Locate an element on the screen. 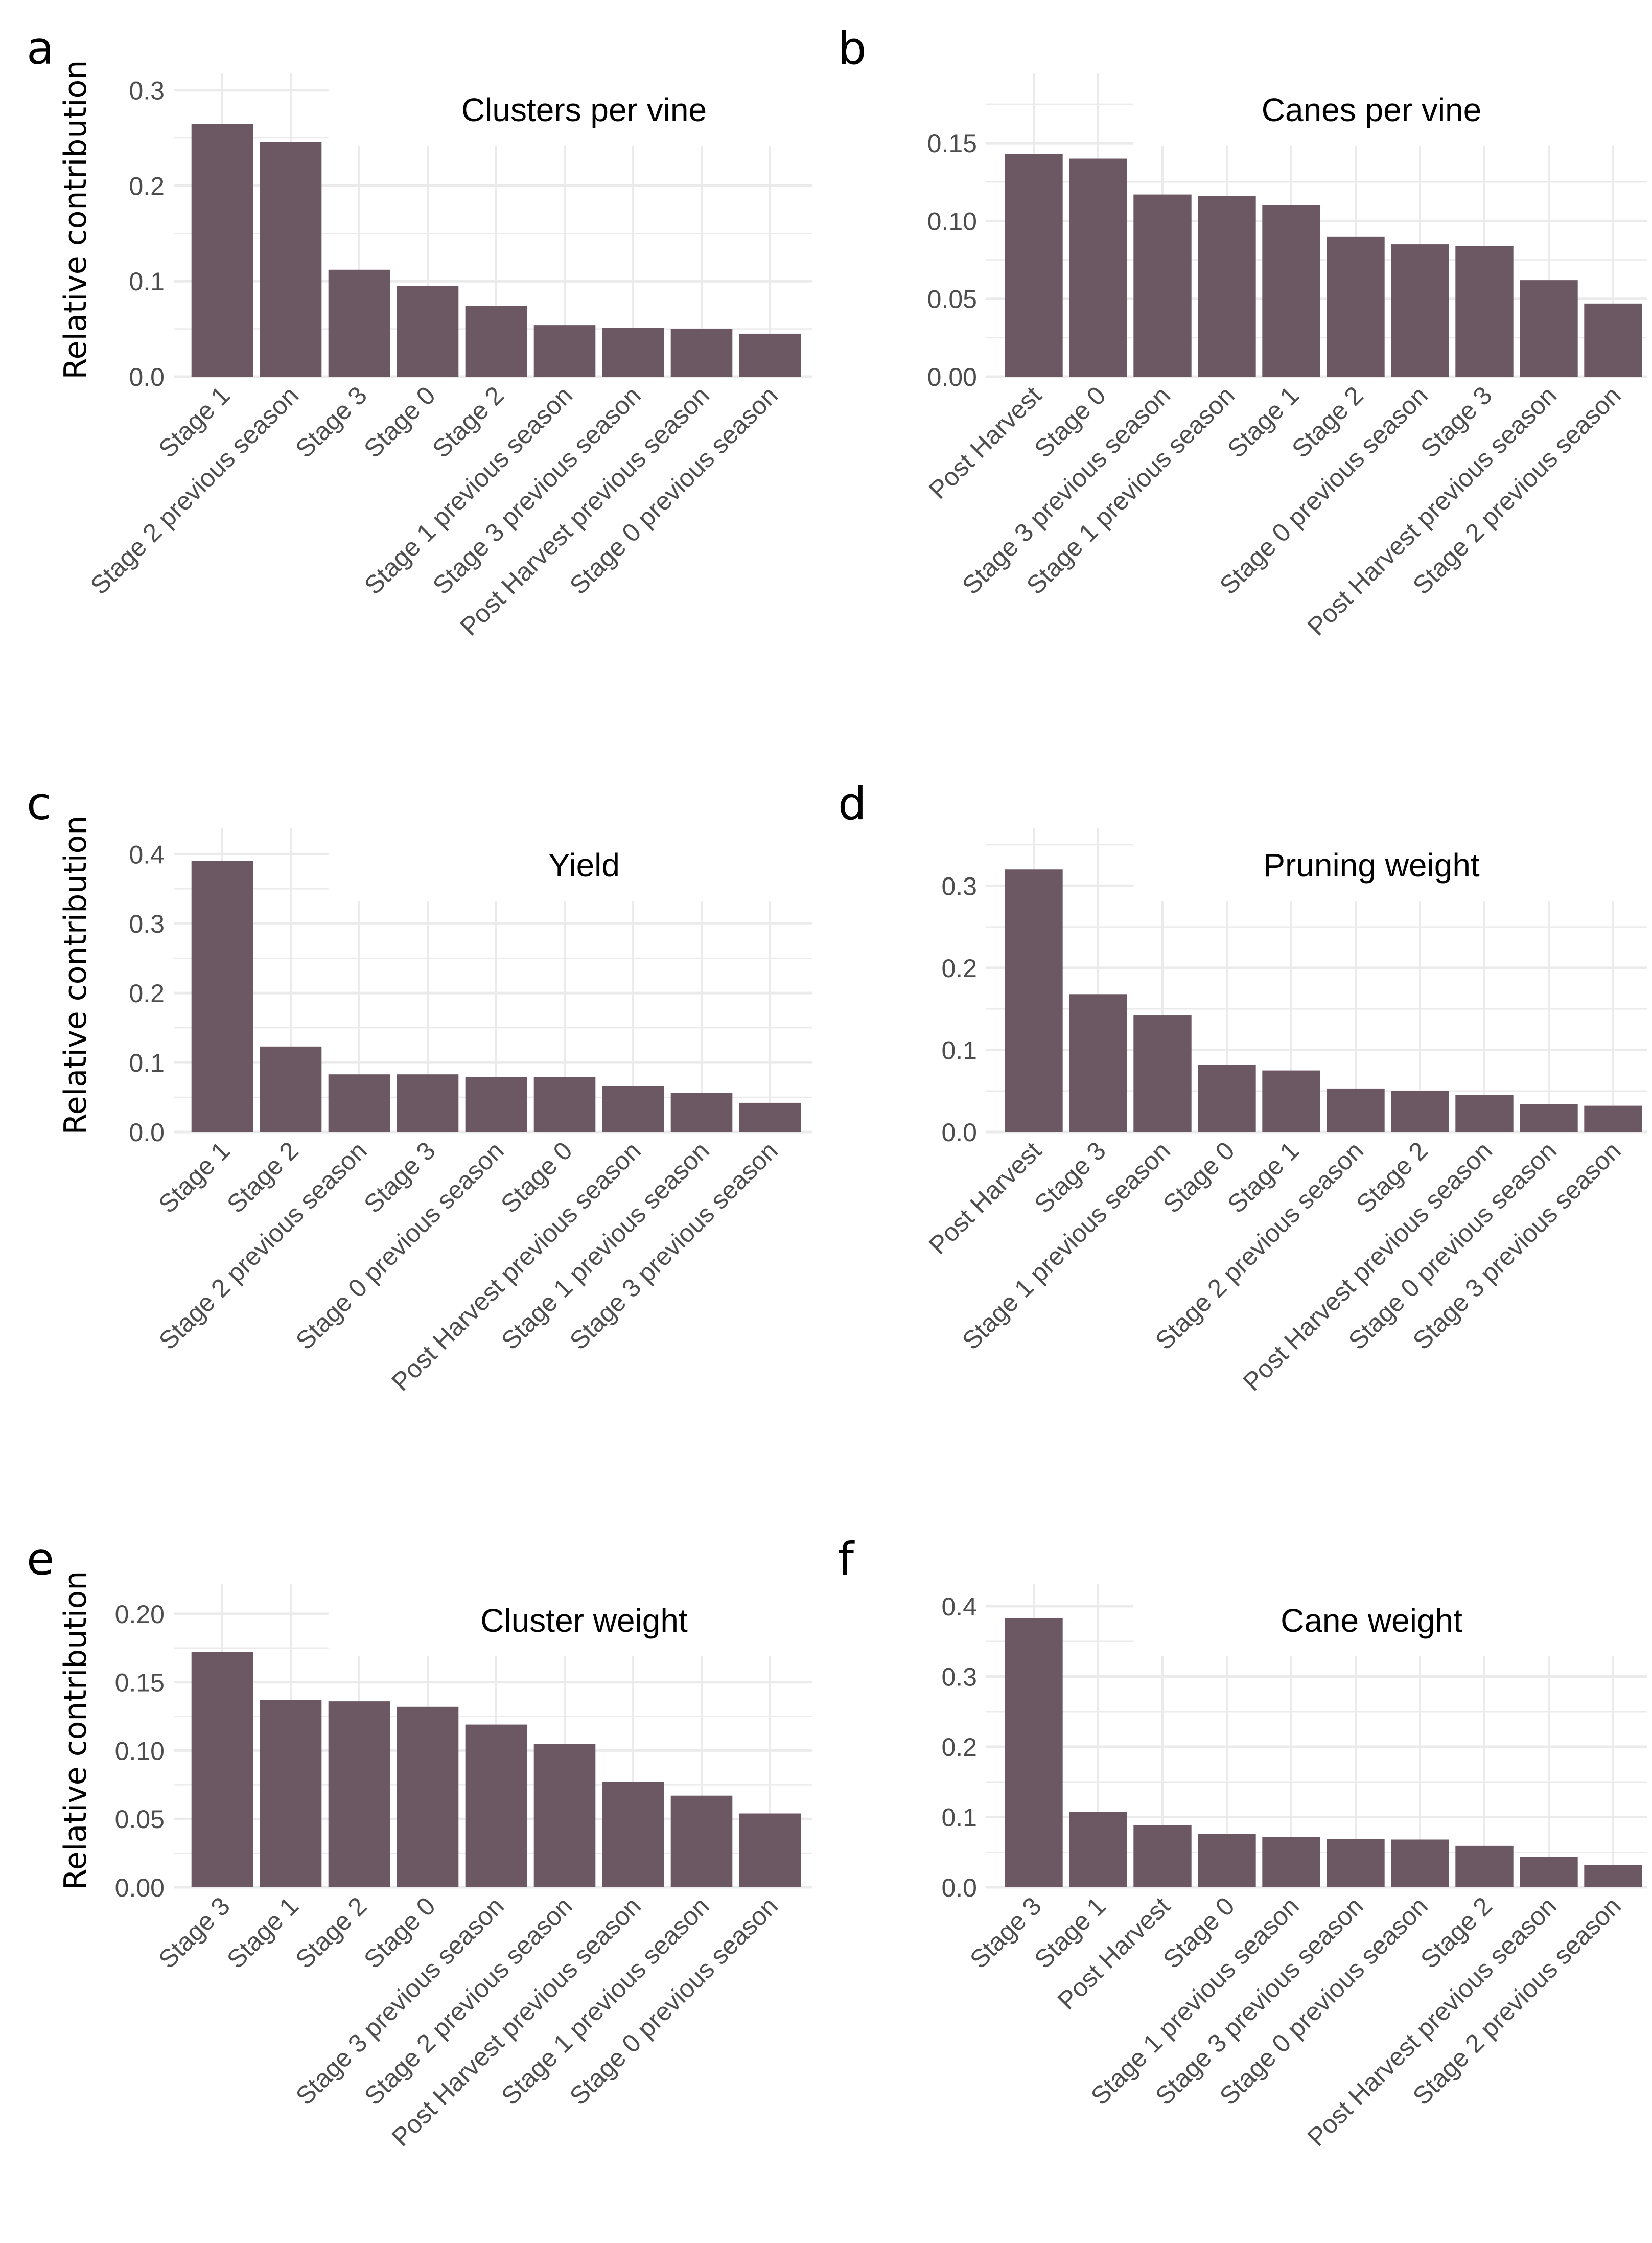  panel-letter: a is located at coordinates (40, 48).